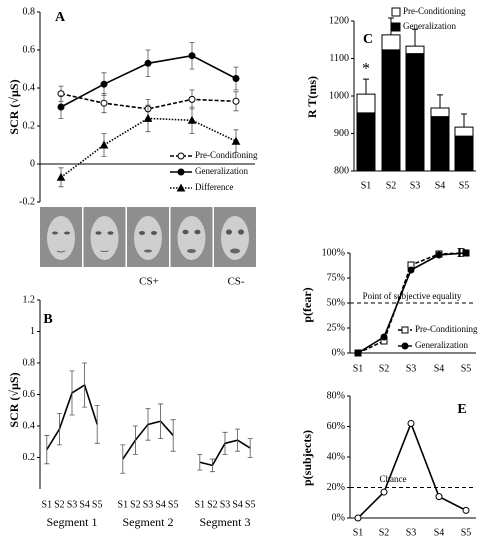 Image resolution: width=478 pixels, height=540 pixels. Describe the element at coordinates (336, 277) in the screenshot. I see `y-tick-label: 75%` at that location.